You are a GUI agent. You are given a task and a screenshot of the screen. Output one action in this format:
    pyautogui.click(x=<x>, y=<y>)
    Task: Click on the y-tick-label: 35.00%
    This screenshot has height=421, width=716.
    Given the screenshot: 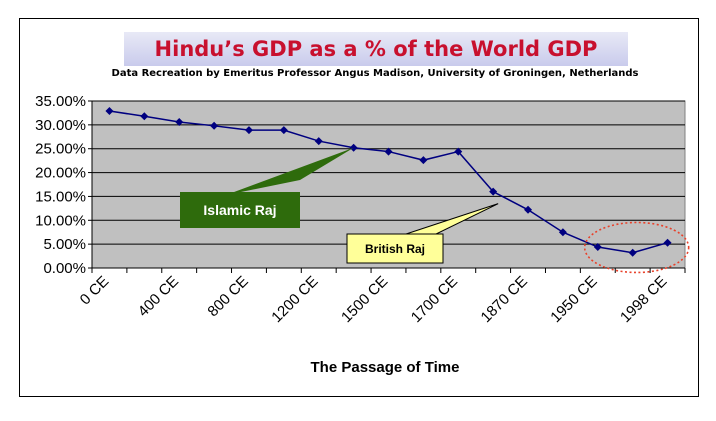 What is the action you would take?
    pyautogui.click(x=60, y=101)
    